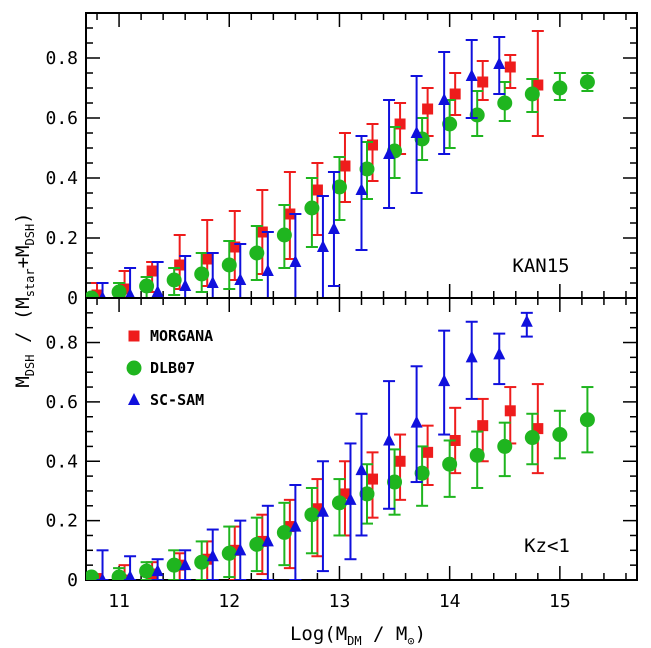 This screenshot has width=651, height=648. I want to click on annotation-top: KAN15, so click(540, 266).